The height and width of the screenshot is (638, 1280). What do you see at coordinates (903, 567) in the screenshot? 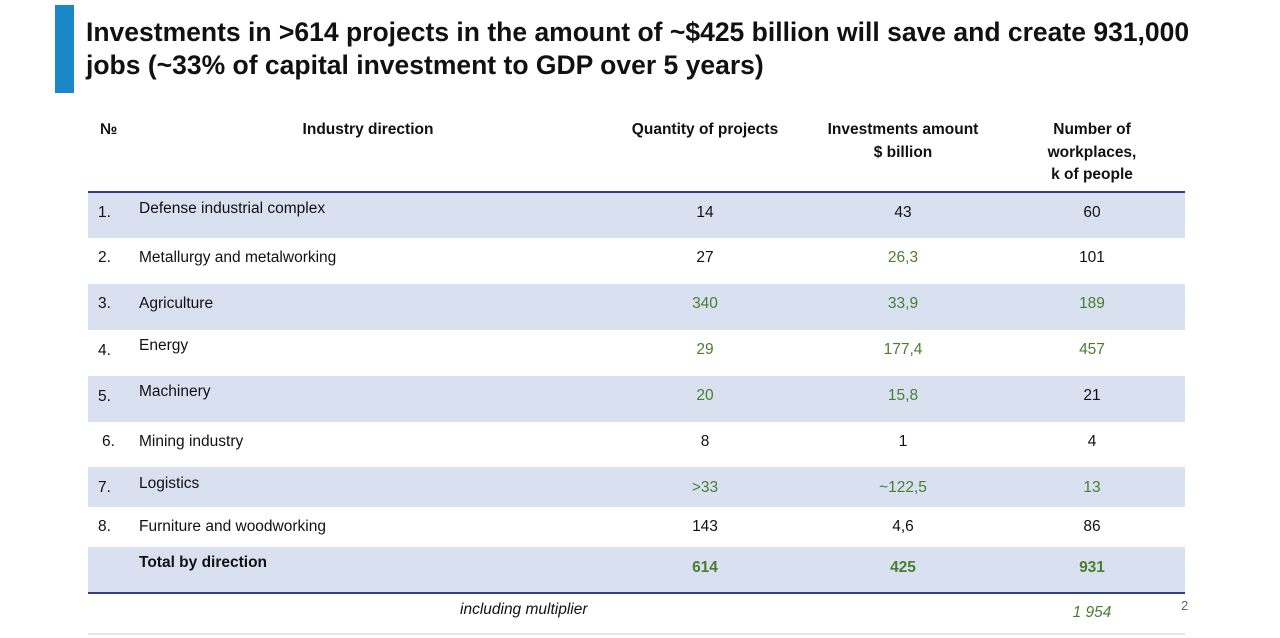
I see `total-investments: 425` at bounding box center [903, 567].